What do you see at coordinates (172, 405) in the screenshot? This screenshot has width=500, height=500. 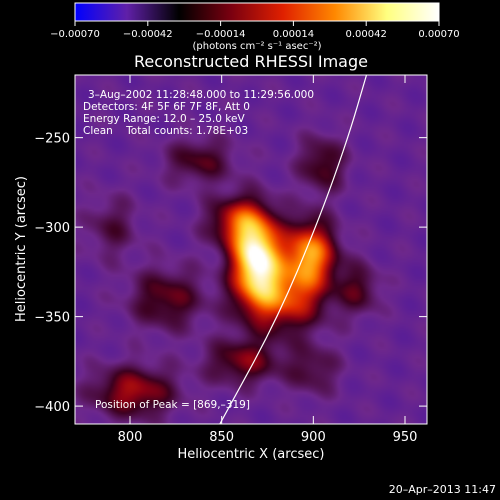 I see `annotation-peak: Position of Peak = [869,–319]` at bounding box center [172, 405].